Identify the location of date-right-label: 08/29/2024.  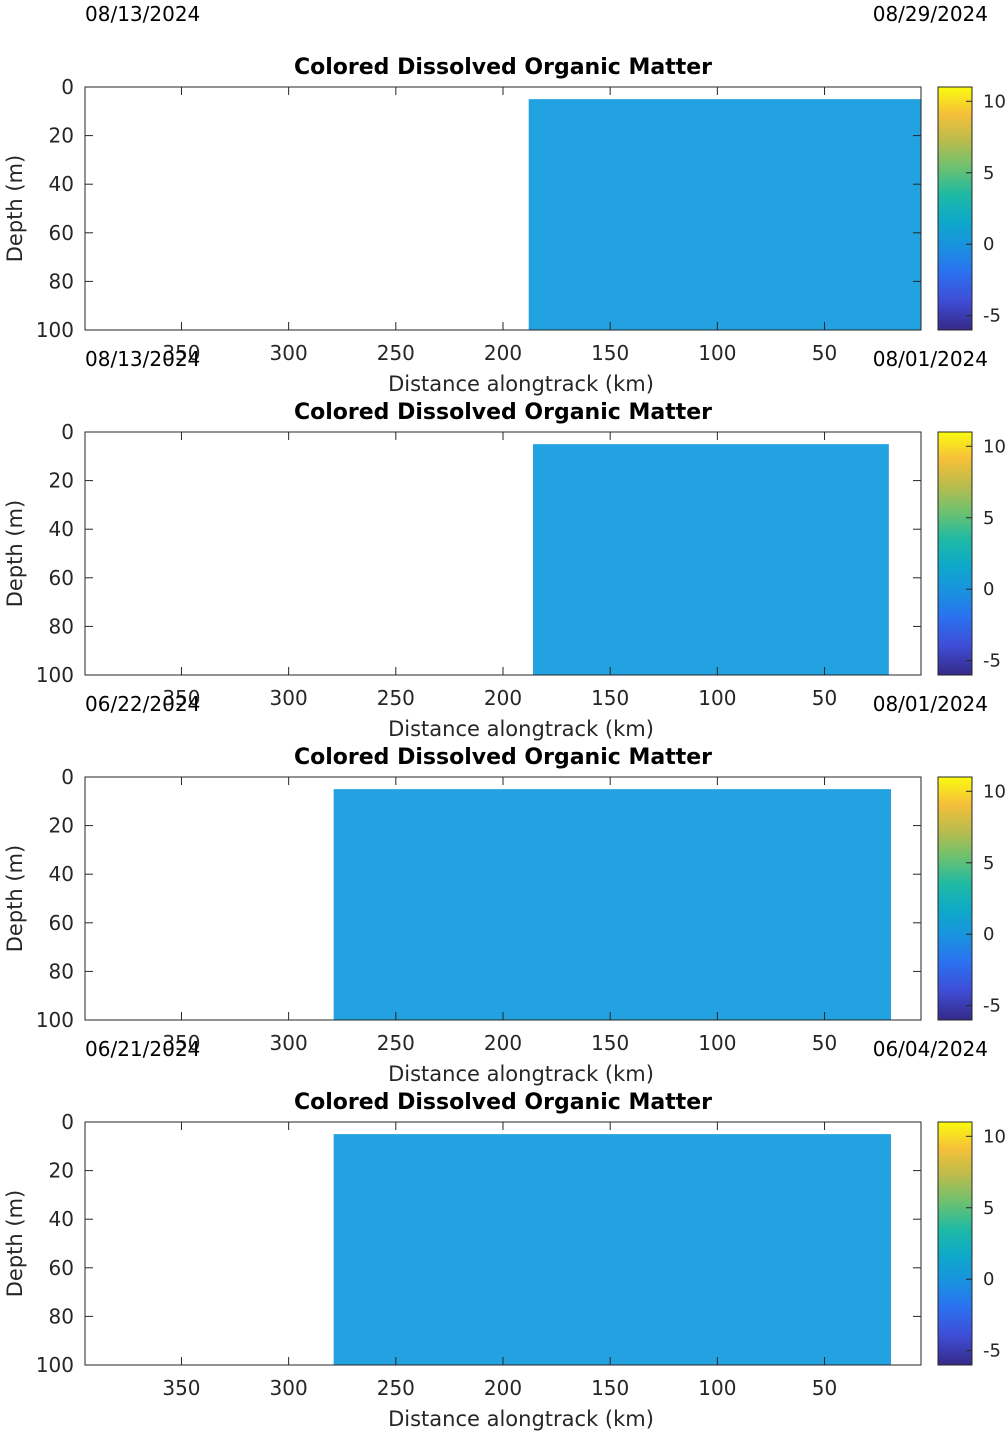
(930, 14).